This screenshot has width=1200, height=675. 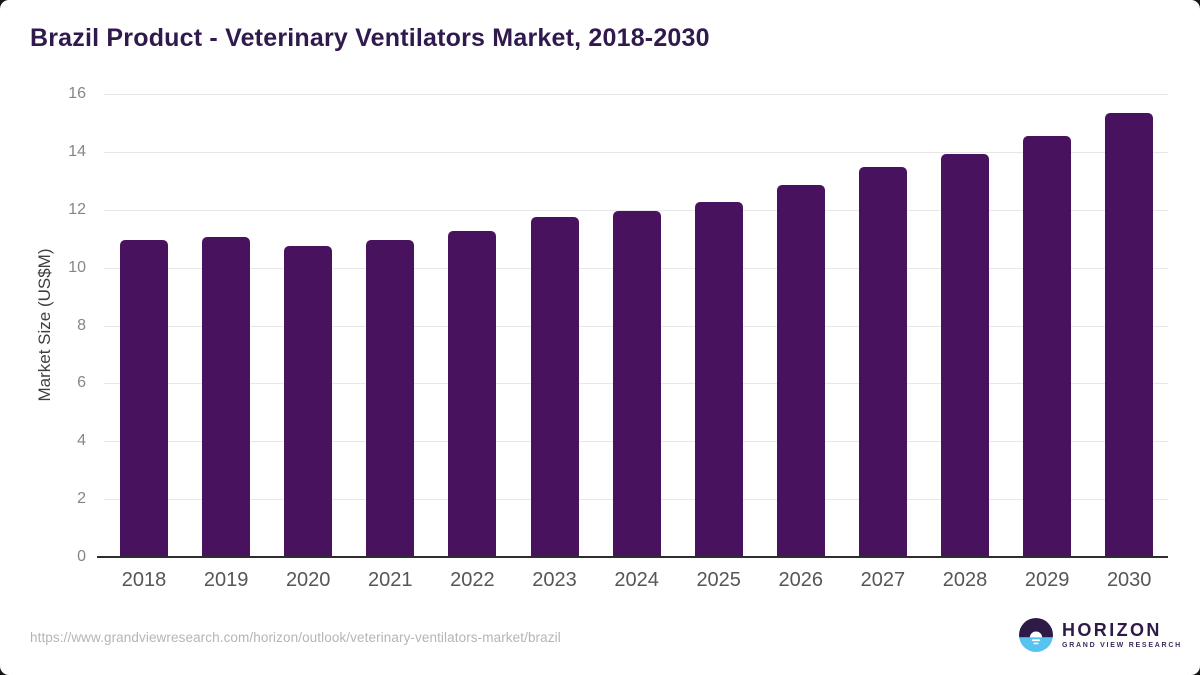 What do you see at coordinates (390, 398) in the screenshot?
I see `bar-2021` at bounding box center [390, 398].